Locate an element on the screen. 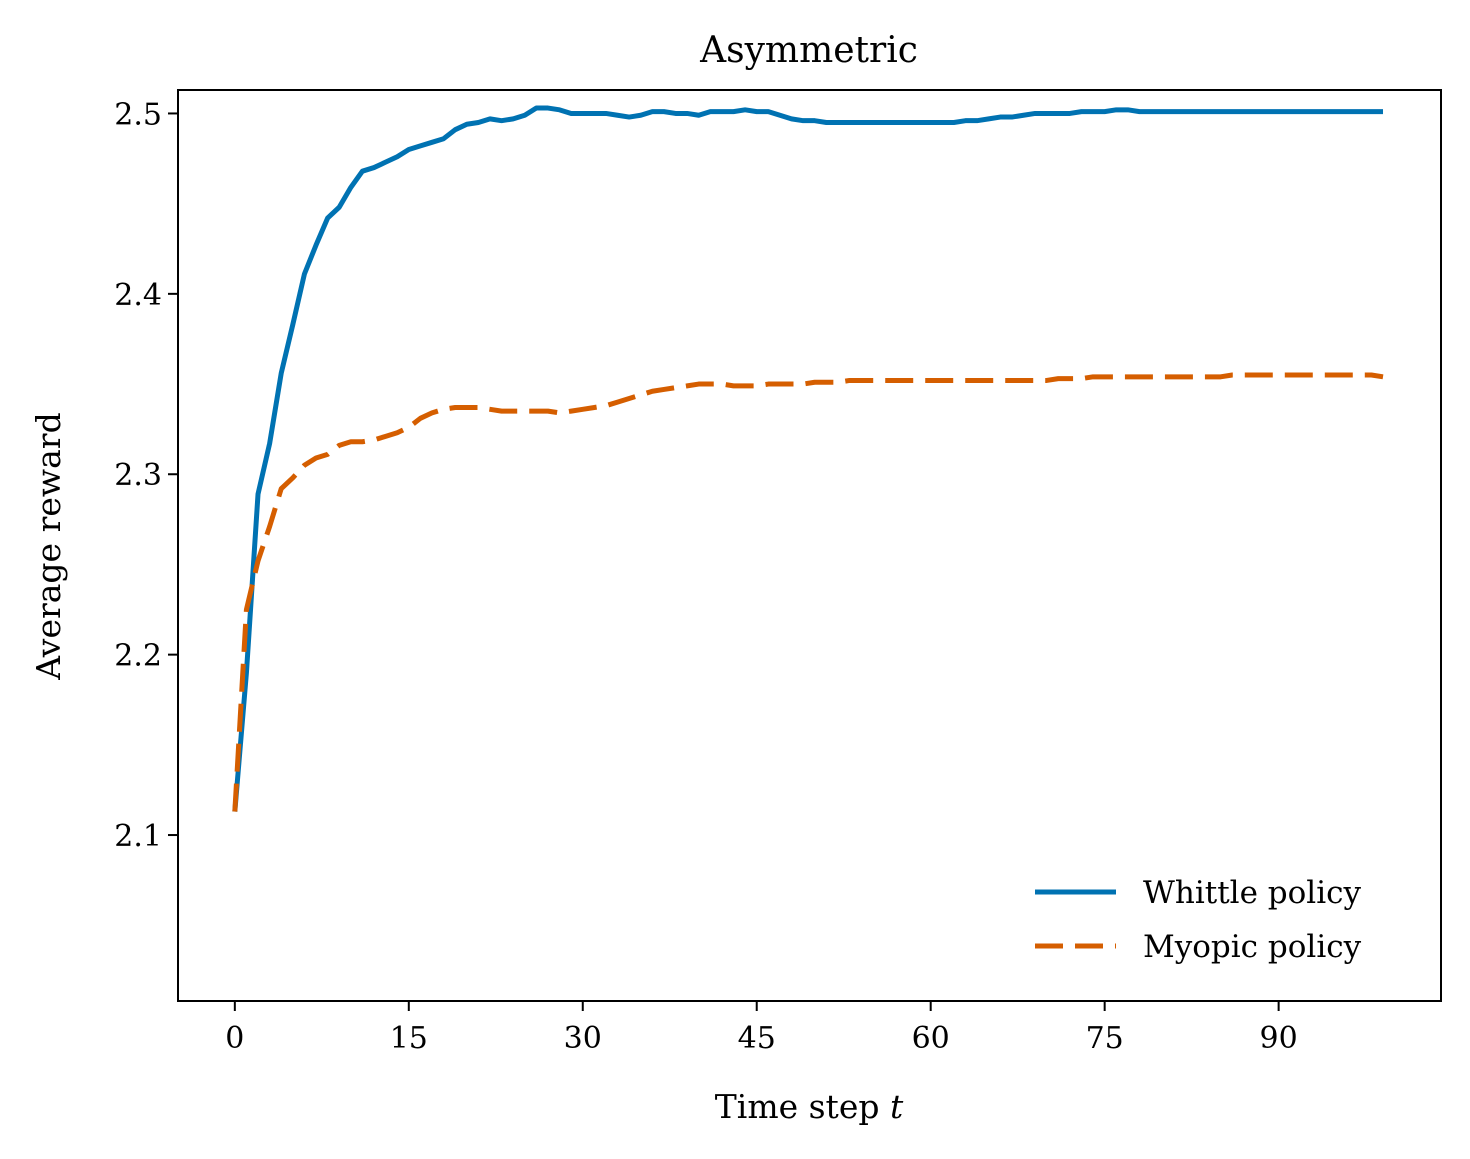 The image size is (1470, 1159). y-axis-label: Average reward is located at coordinates (48, 546).